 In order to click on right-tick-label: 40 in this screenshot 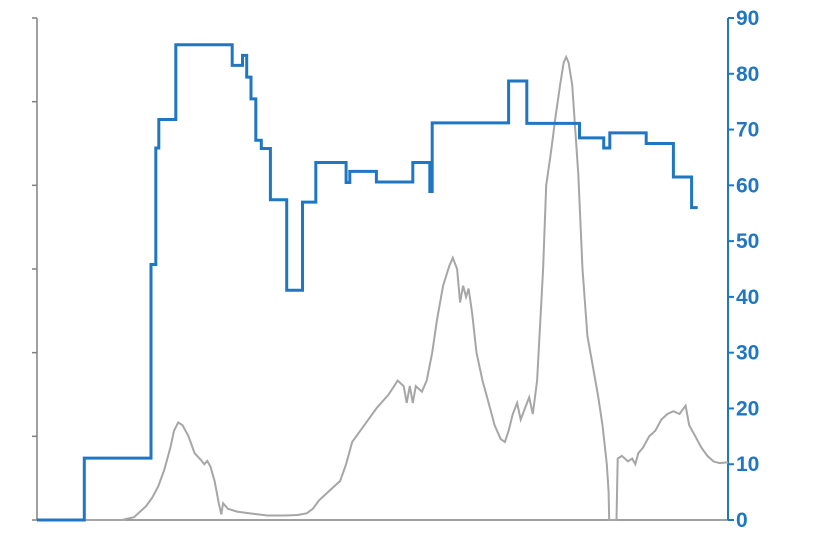, I will do `click(747, 297)`.